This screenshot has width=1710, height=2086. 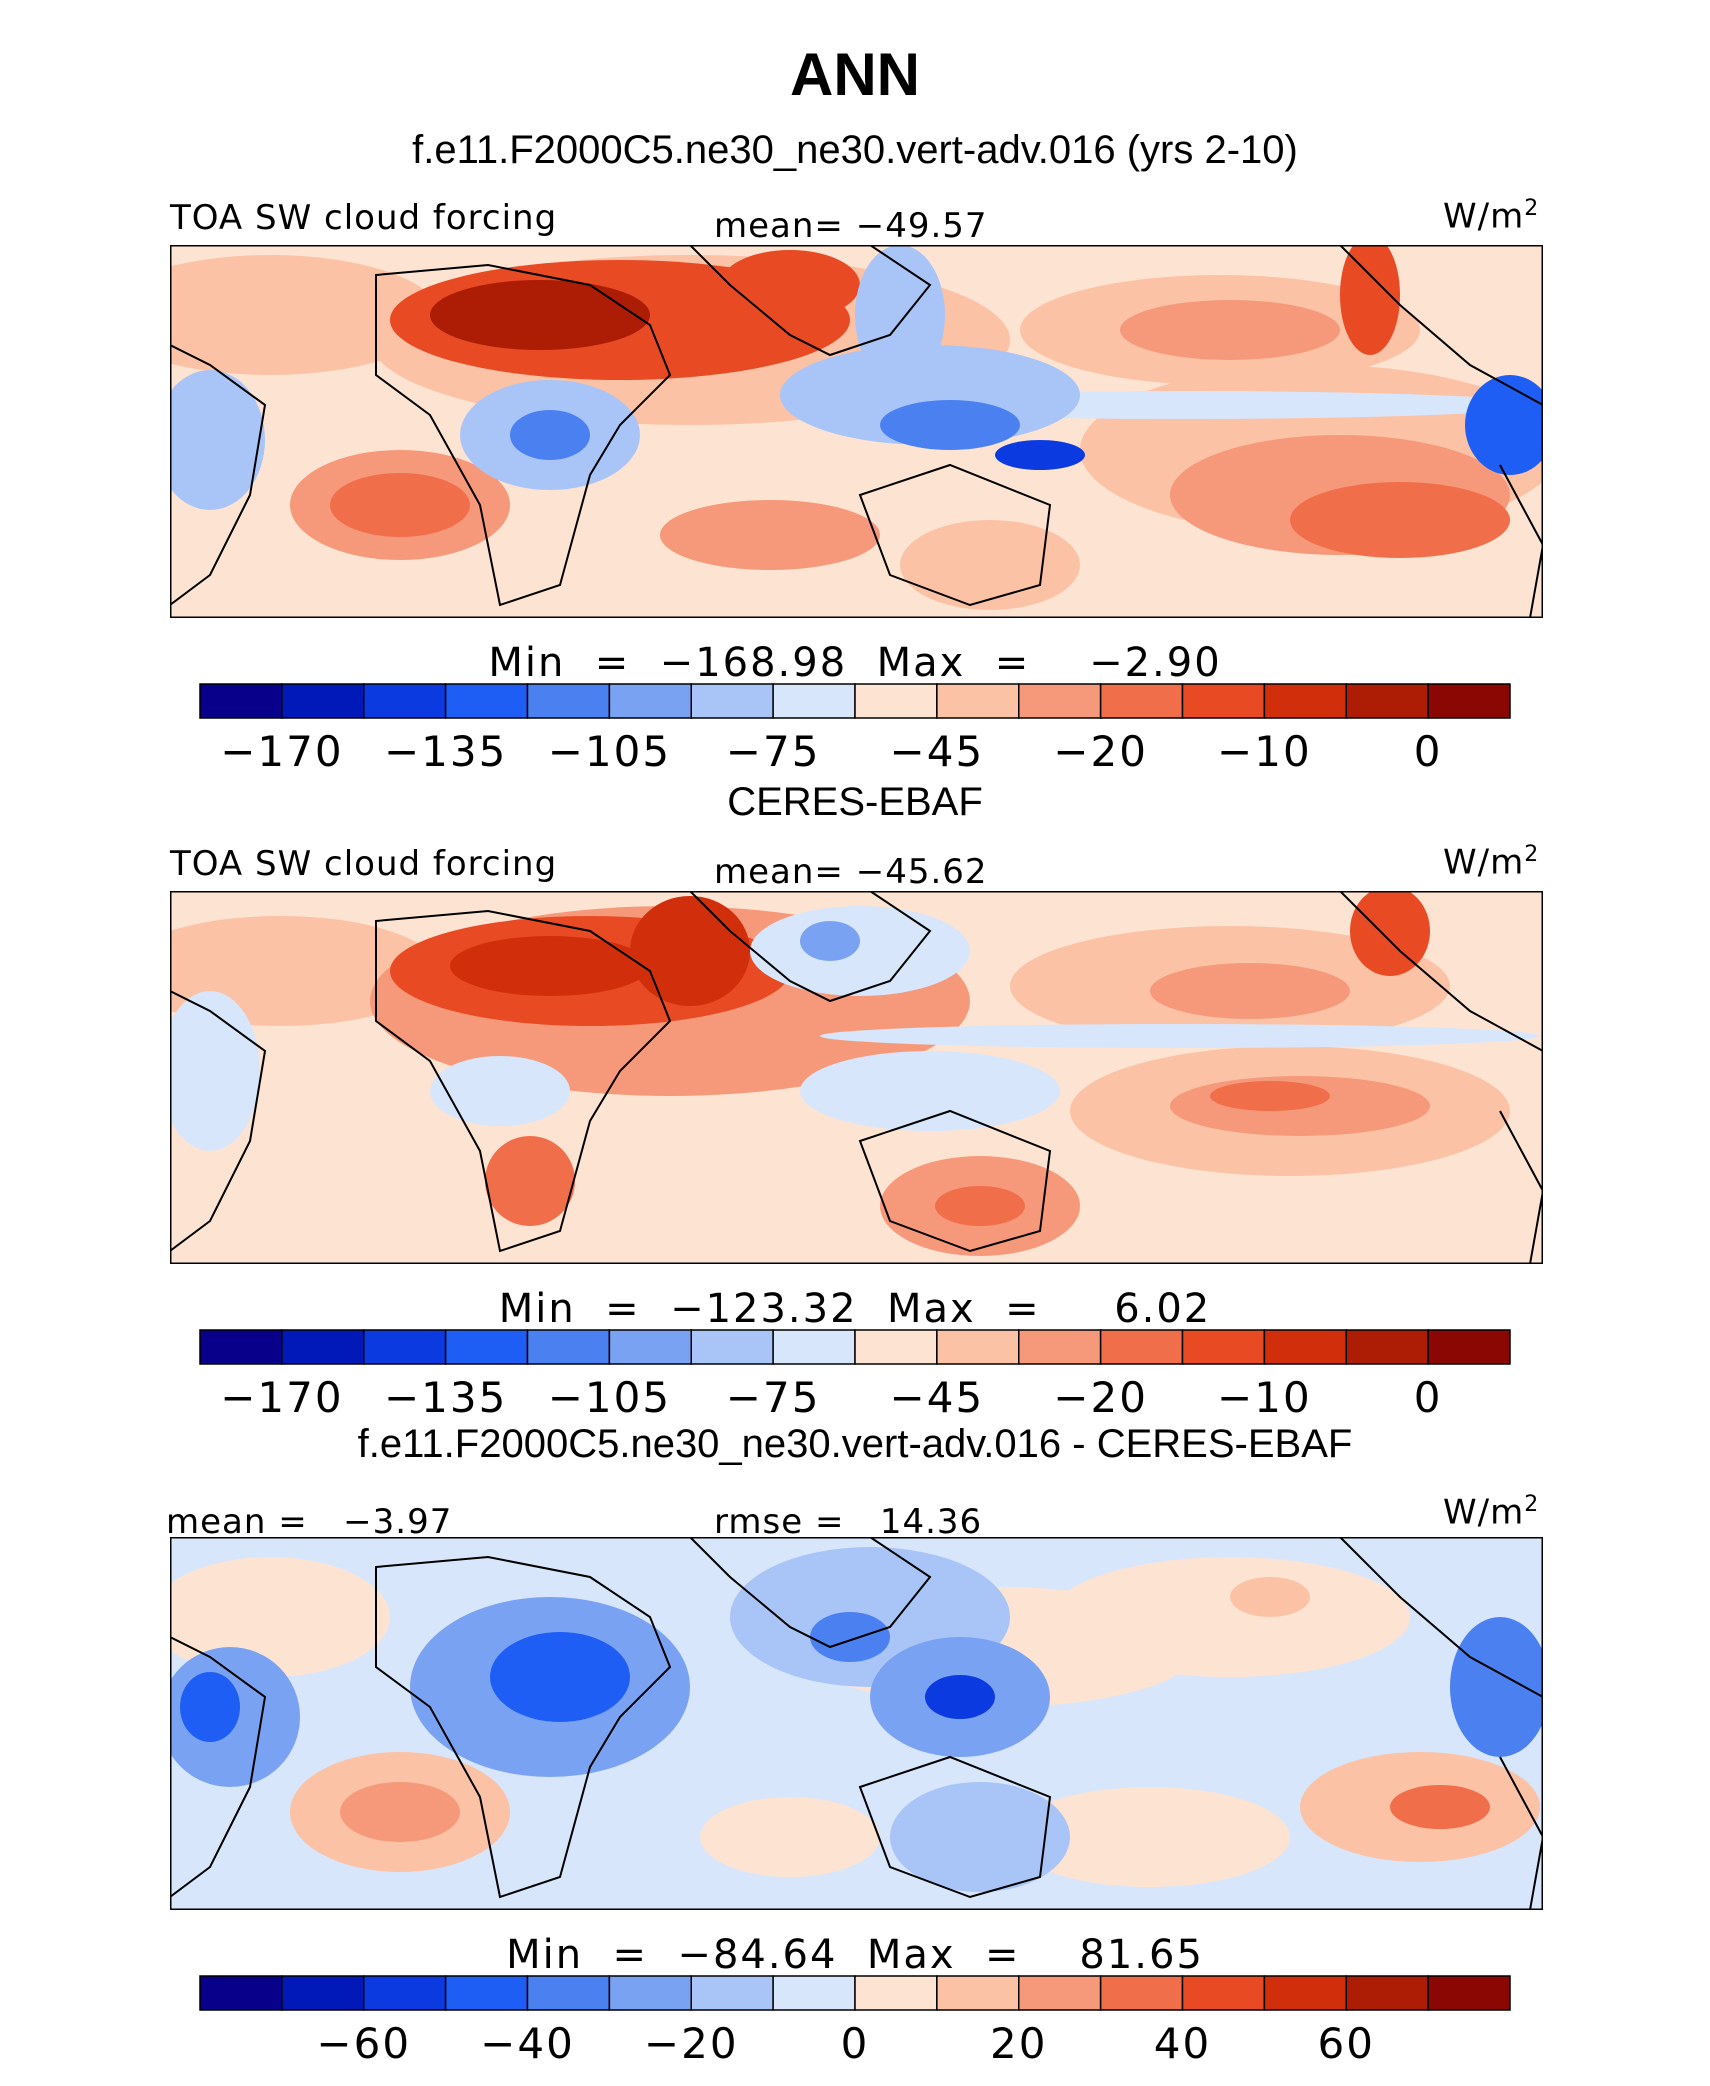 I want to click on panel1-coast-australia, so click(x=955, y=535).